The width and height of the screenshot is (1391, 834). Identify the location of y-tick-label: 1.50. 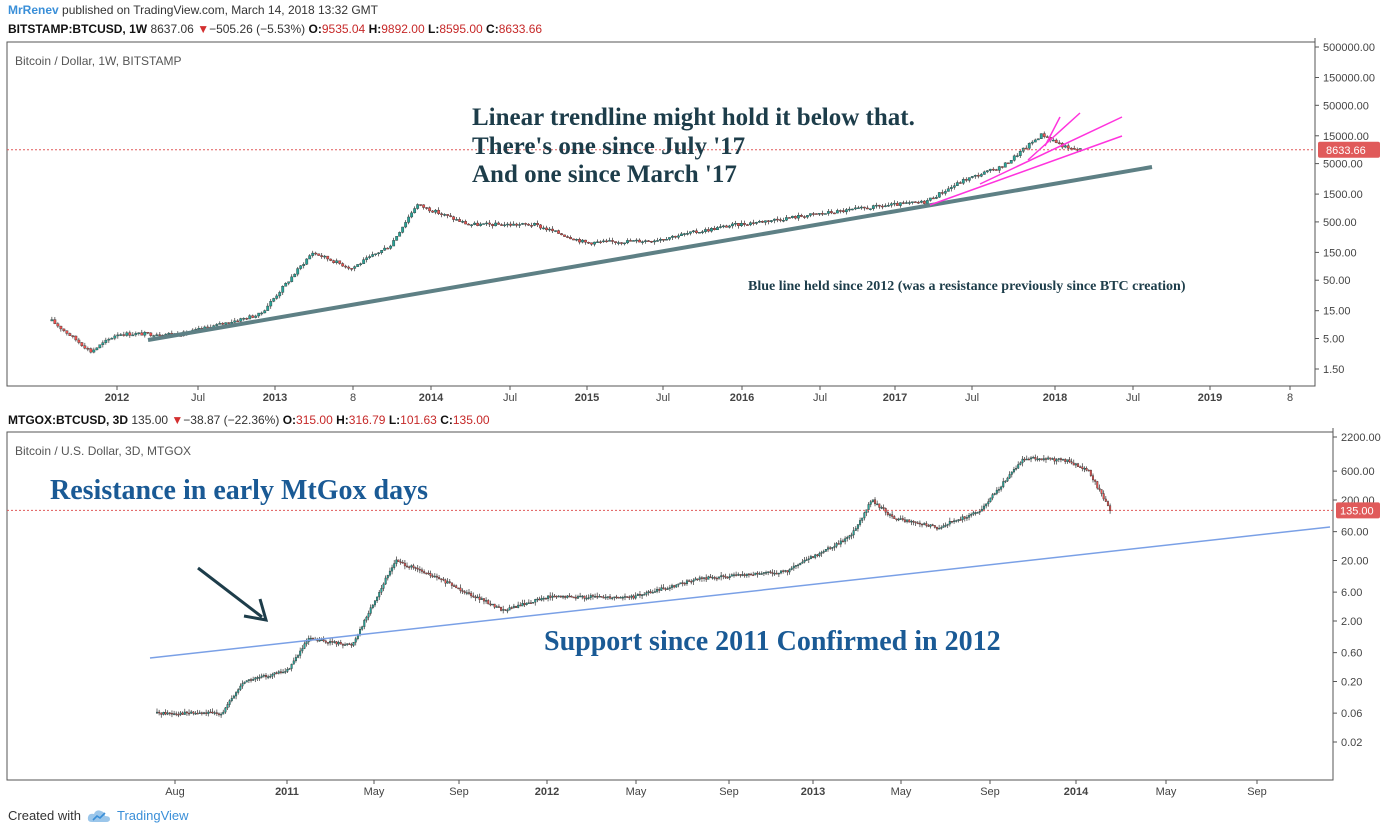
(1333, 370).